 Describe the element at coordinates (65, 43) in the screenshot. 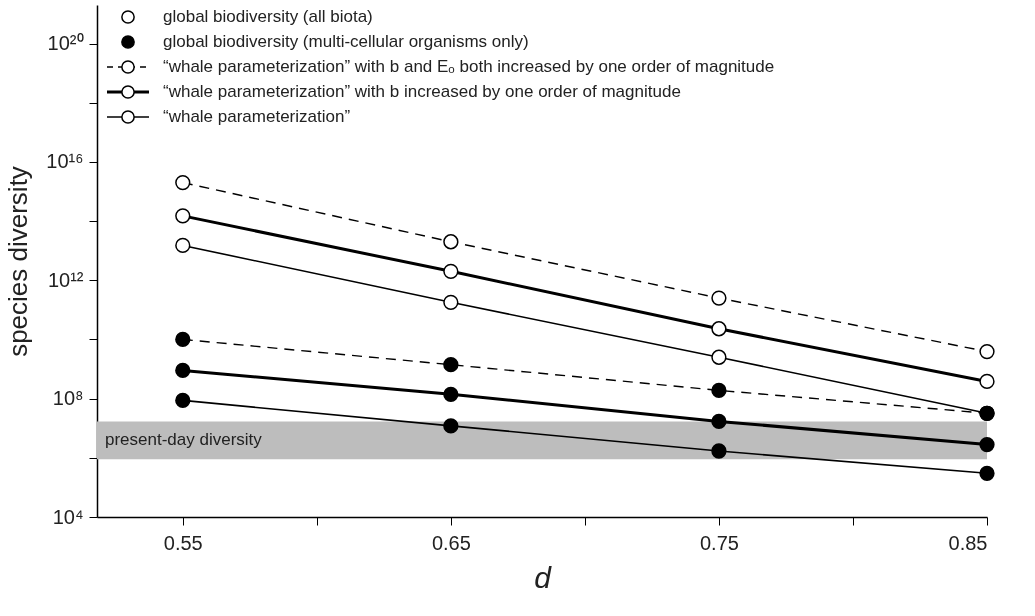

I see `y-tick-label: 10²⁰` at that location.